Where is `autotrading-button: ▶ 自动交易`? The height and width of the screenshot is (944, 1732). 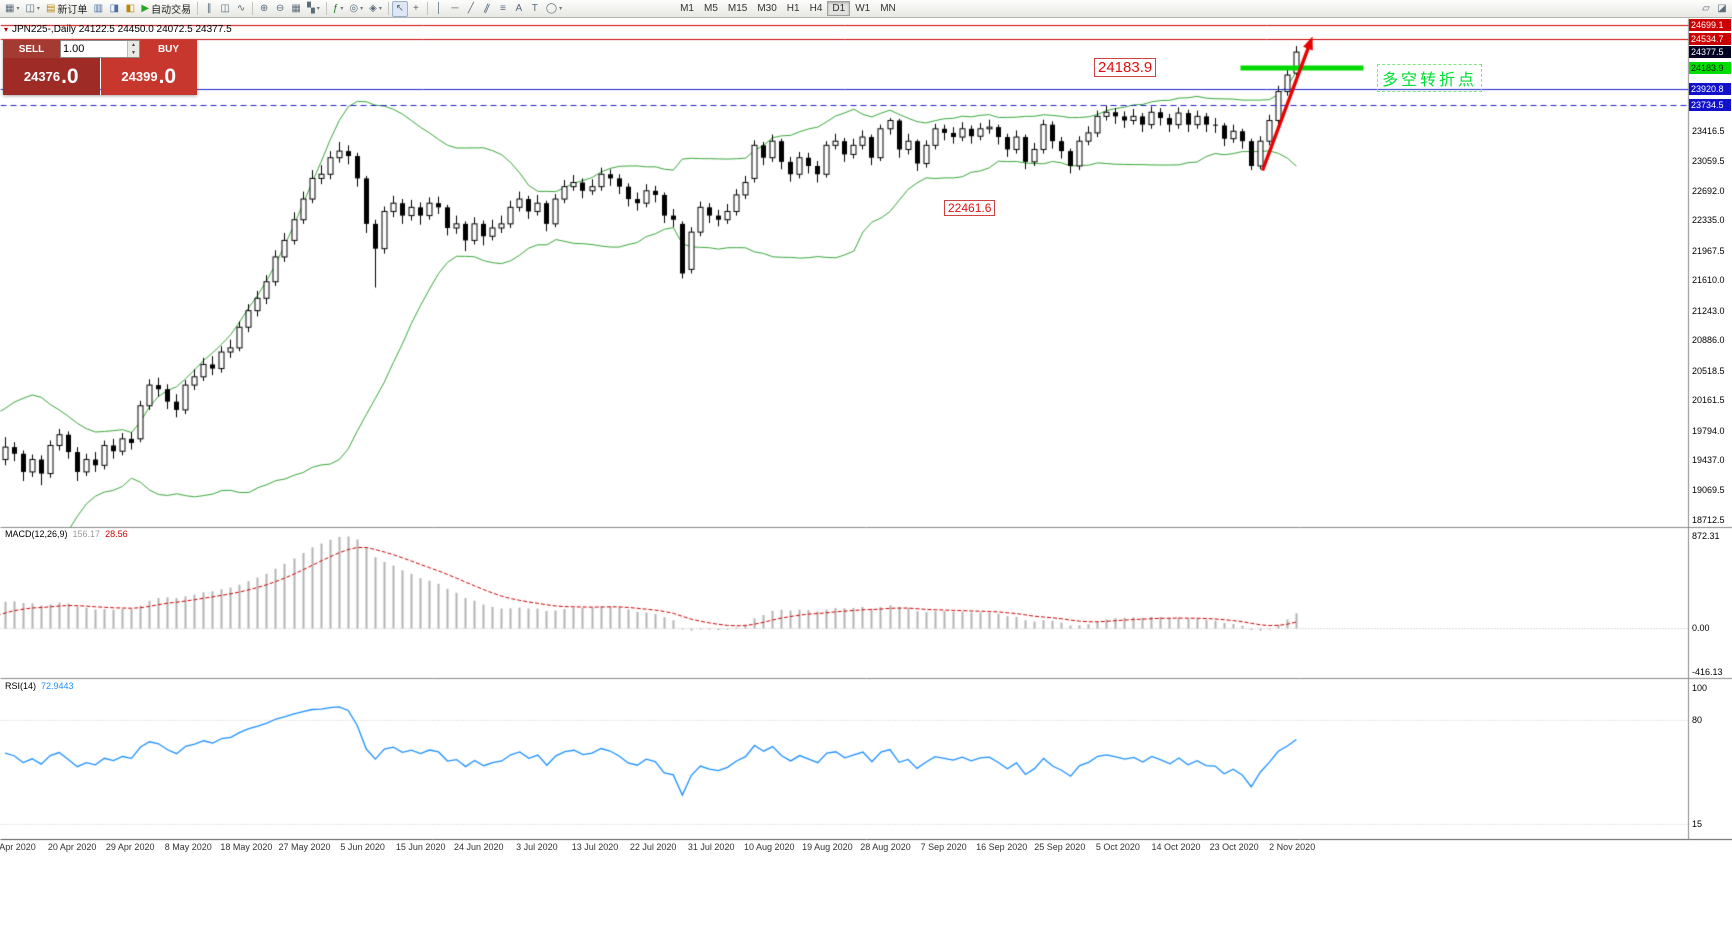
autotrading-button: ▶ 自动交易 is located at coordinates (166, 9).